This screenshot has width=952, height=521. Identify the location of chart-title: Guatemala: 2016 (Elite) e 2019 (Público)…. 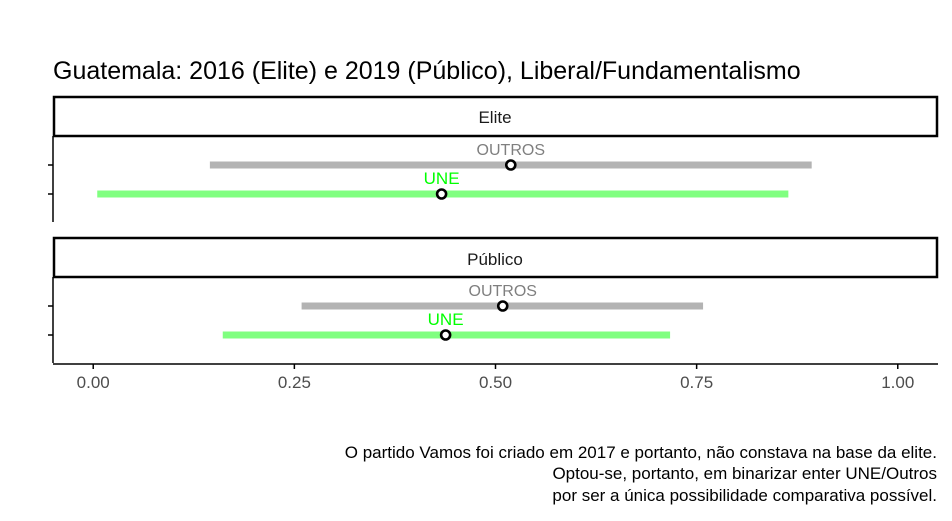
(427, 71).